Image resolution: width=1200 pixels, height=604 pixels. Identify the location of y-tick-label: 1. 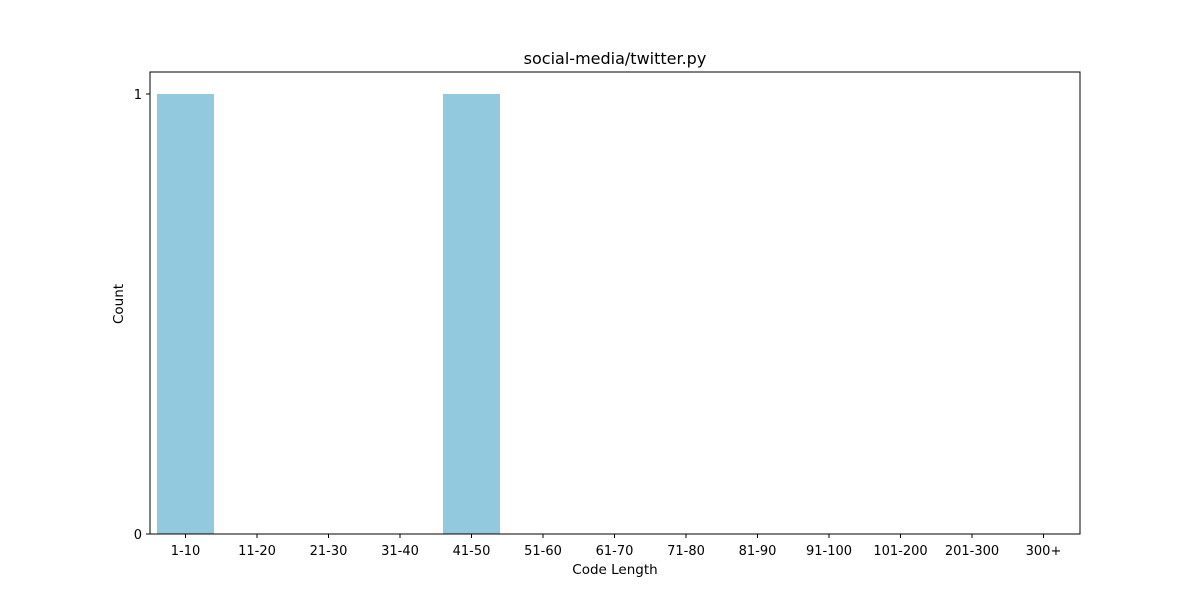
(138, 95).